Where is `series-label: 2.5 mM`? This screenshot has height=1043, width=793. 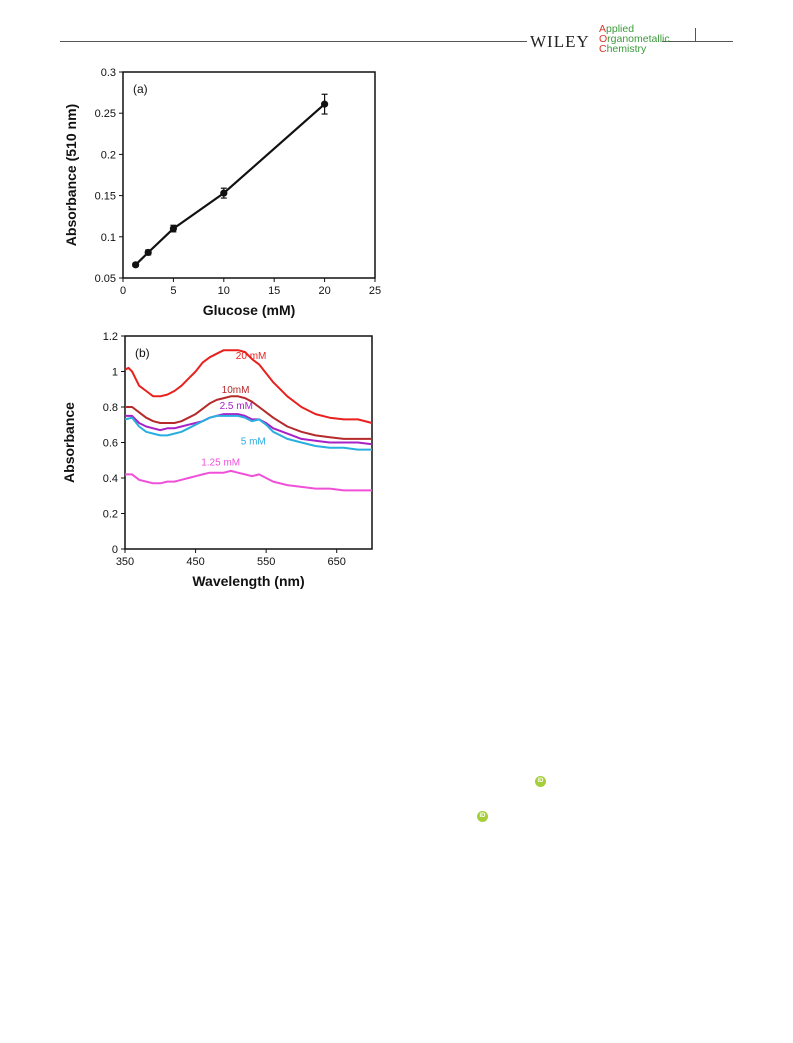
series-label: 2.5 mM is located at coordinates (236, 406).